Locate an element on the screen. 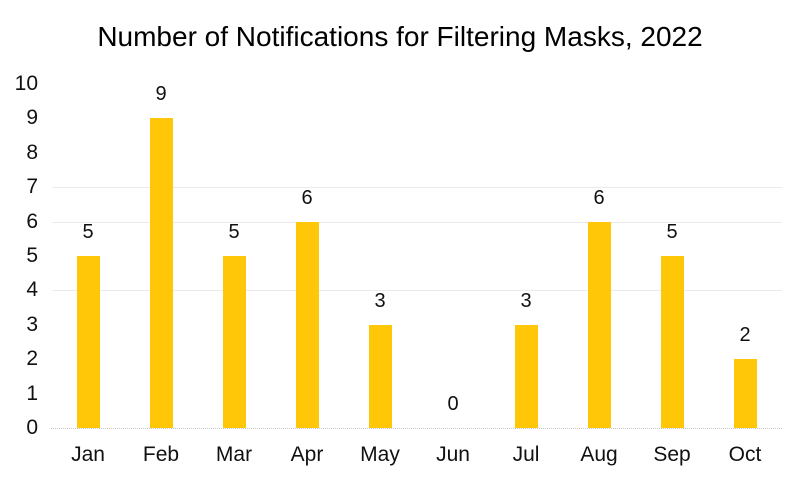 This screenshot has width=800, height=481. data-label-aug: 6 is located at coordinates (599, 197).